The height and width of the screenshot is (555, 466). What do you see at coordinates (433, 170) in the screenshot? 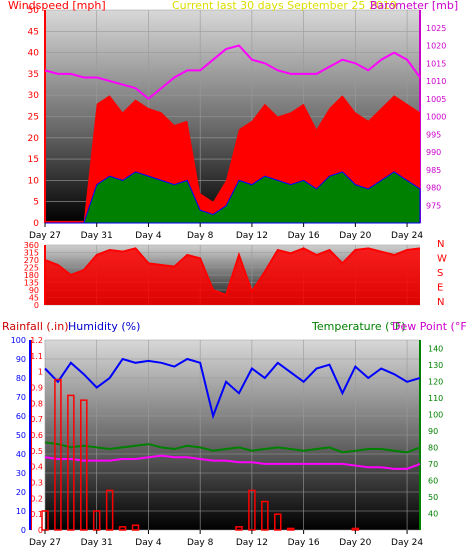
I see `barometer-tick-label: 985` at bounding box center [433, 170].